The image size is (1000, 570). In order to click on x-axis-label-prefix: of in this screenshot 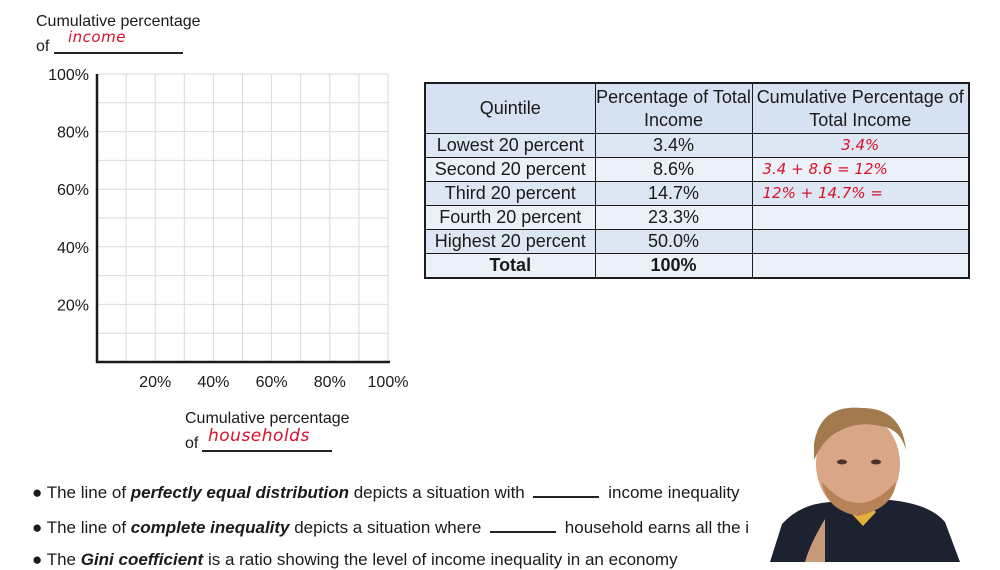, I will do `click(192, 443)`.